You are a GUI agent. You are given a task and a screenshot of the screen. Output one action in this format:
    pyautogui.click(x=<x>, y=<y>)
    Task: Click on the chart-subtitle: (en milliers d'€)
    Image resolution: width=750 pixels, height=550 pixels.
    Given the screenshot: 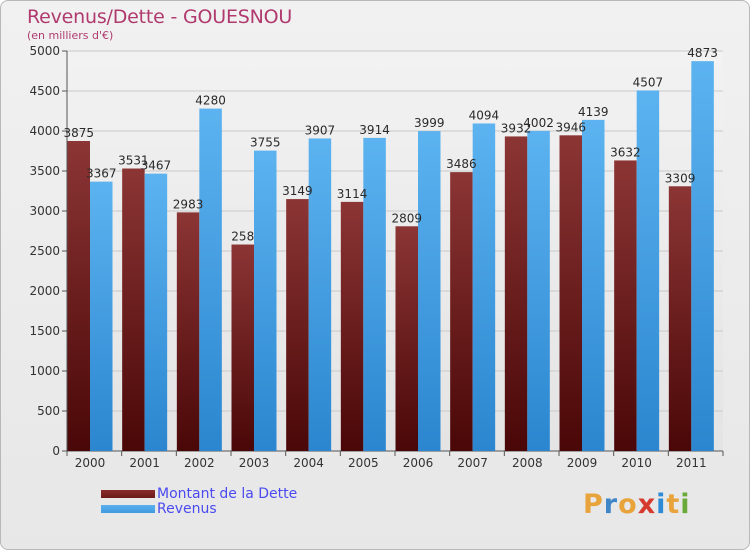 What is the action you would take?
    pyautogui.click(x=70, y=35)
    